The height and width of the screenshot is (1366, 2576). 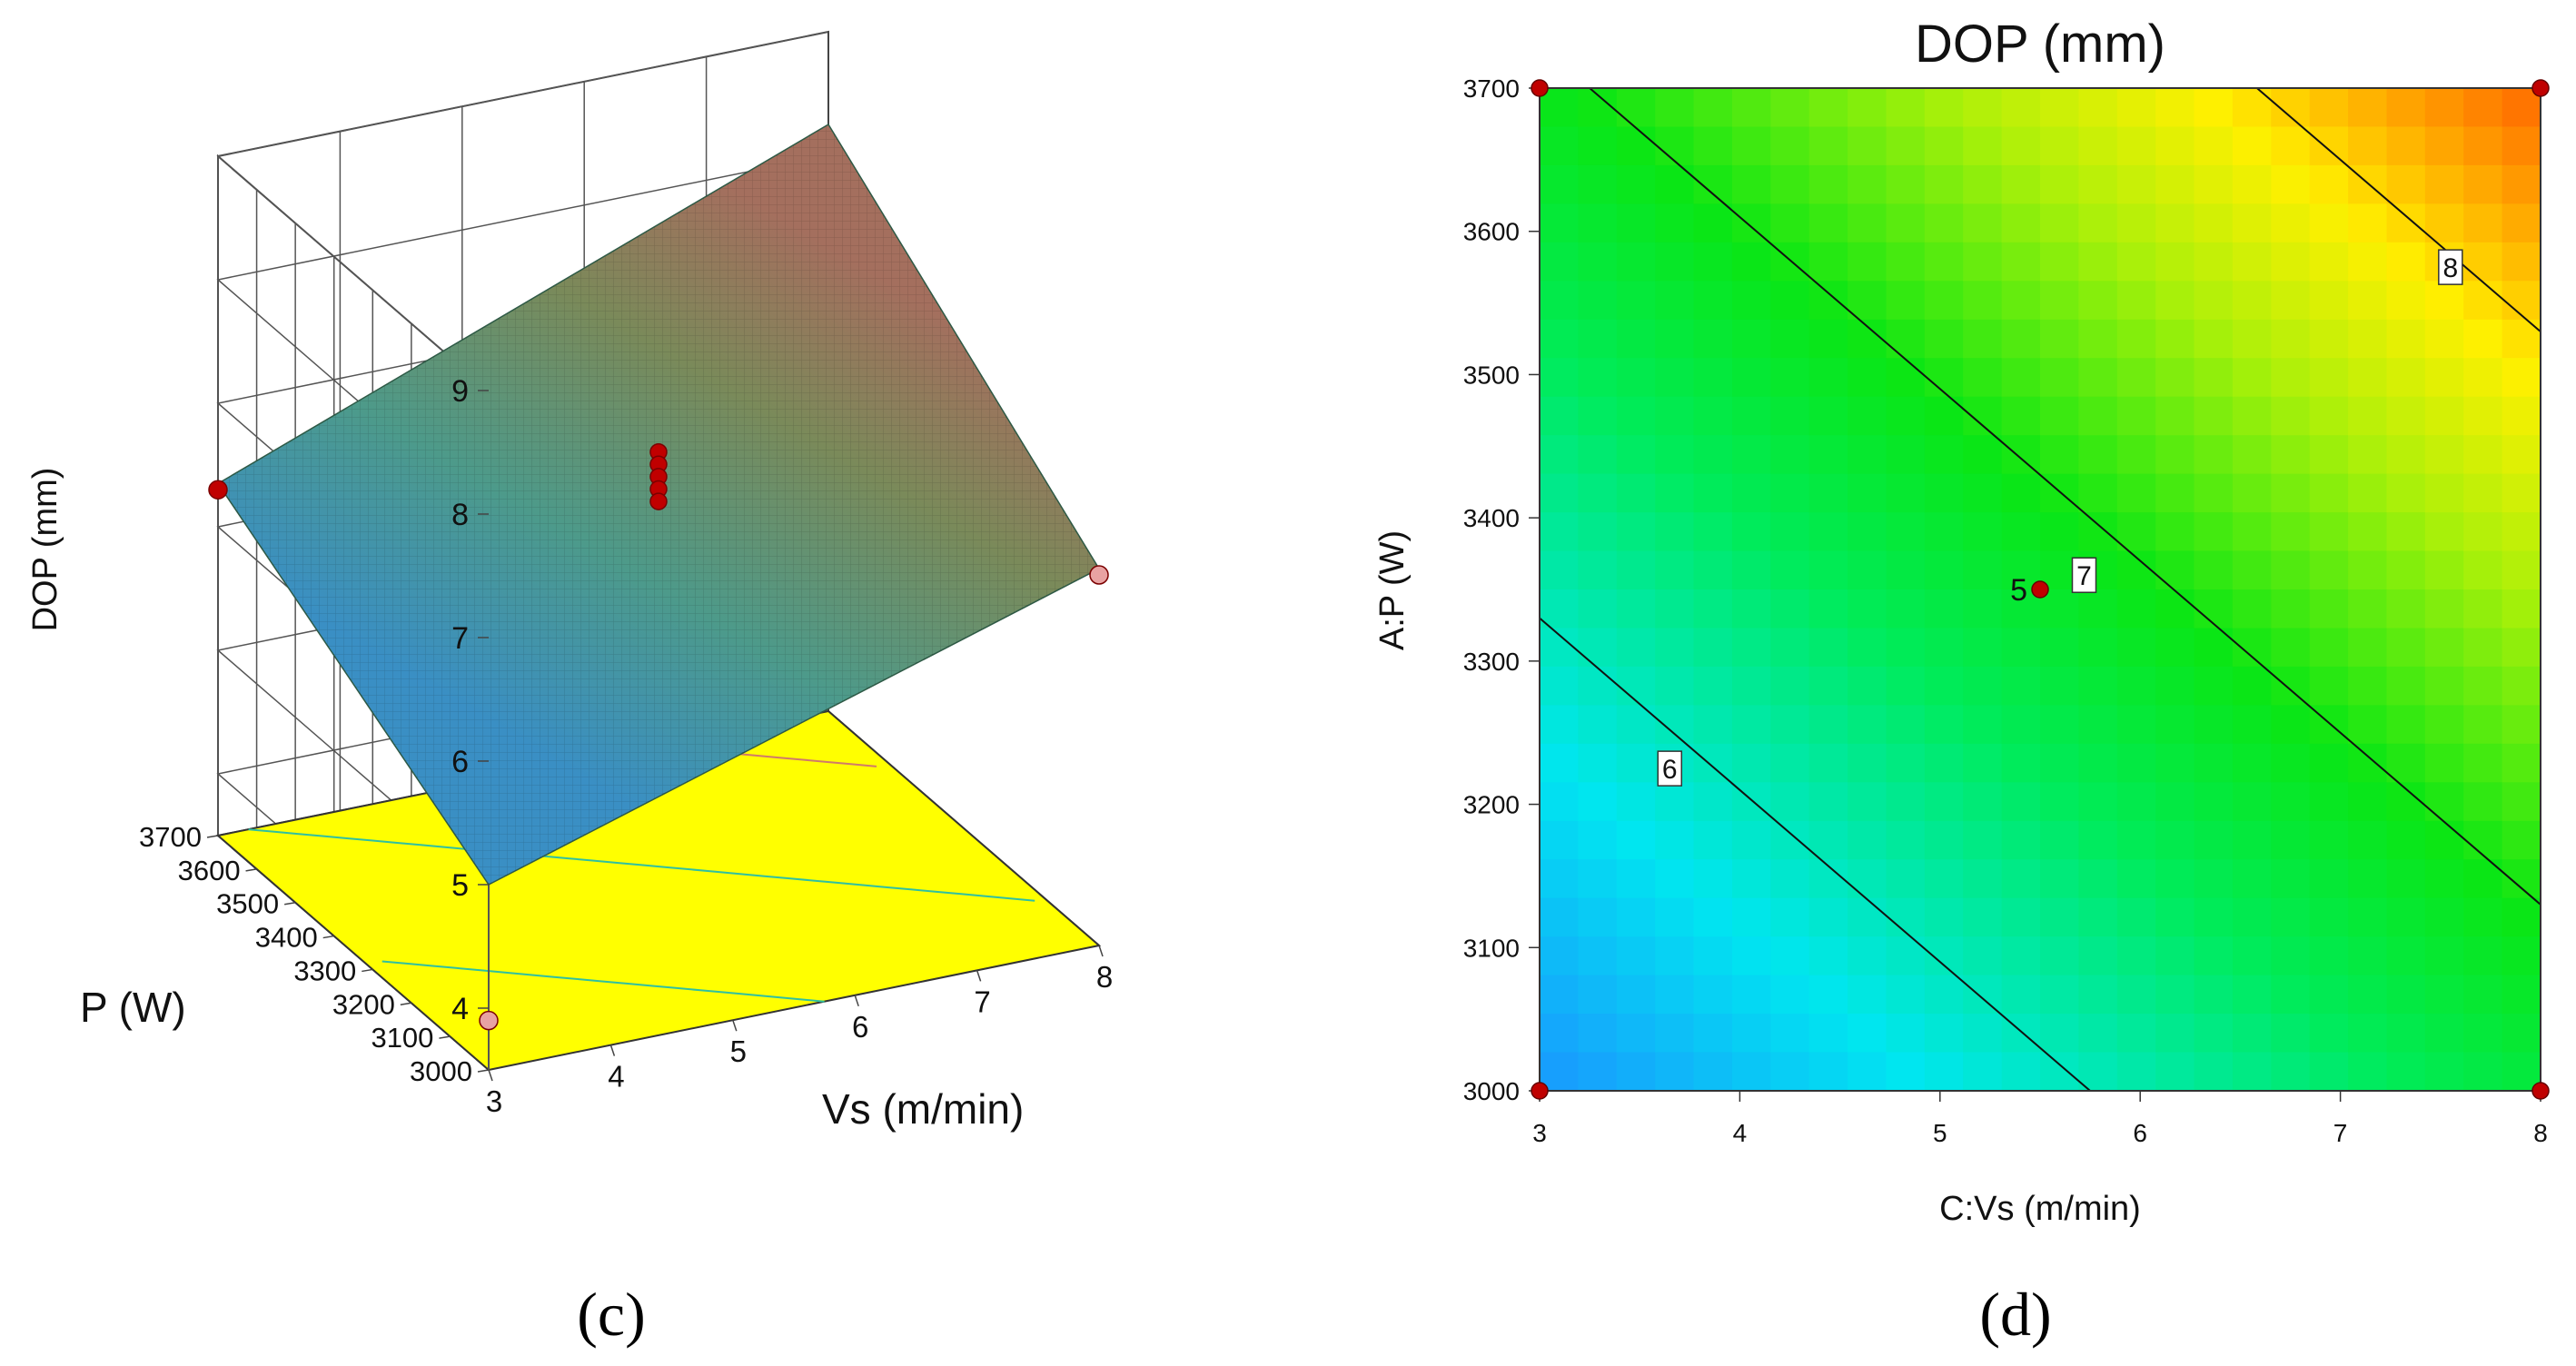 What do you see at coordinates (1540, 1091) in the screenshot?
I see `design-point` at bounding box center [1540, 1091].